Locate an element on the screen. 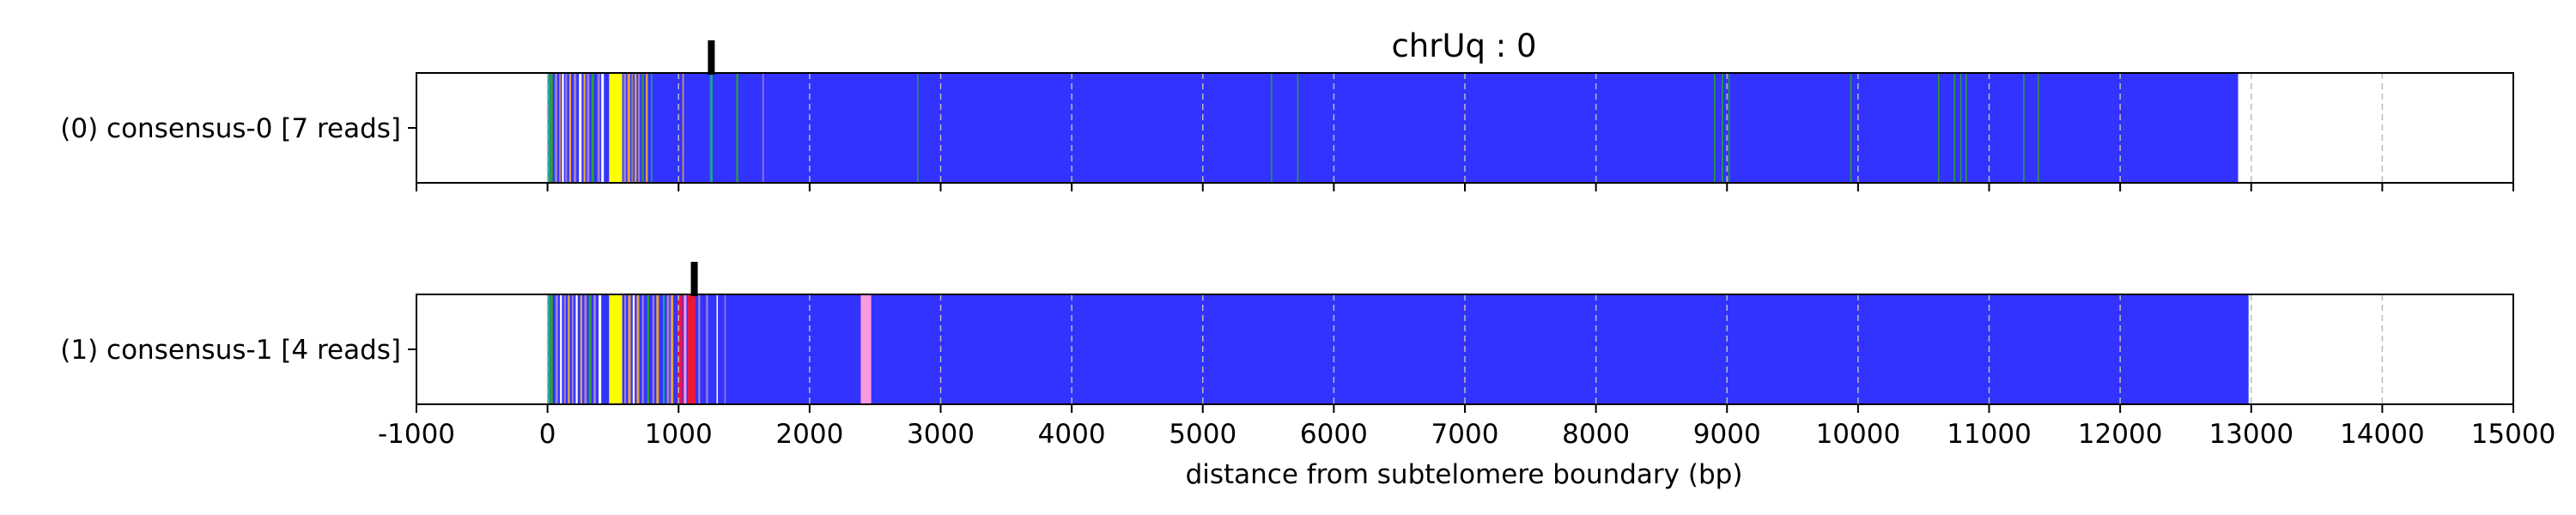 This screenshot has height=515, width=2576. x-tick-label: 5000 is located at coordinates (1202, 434).